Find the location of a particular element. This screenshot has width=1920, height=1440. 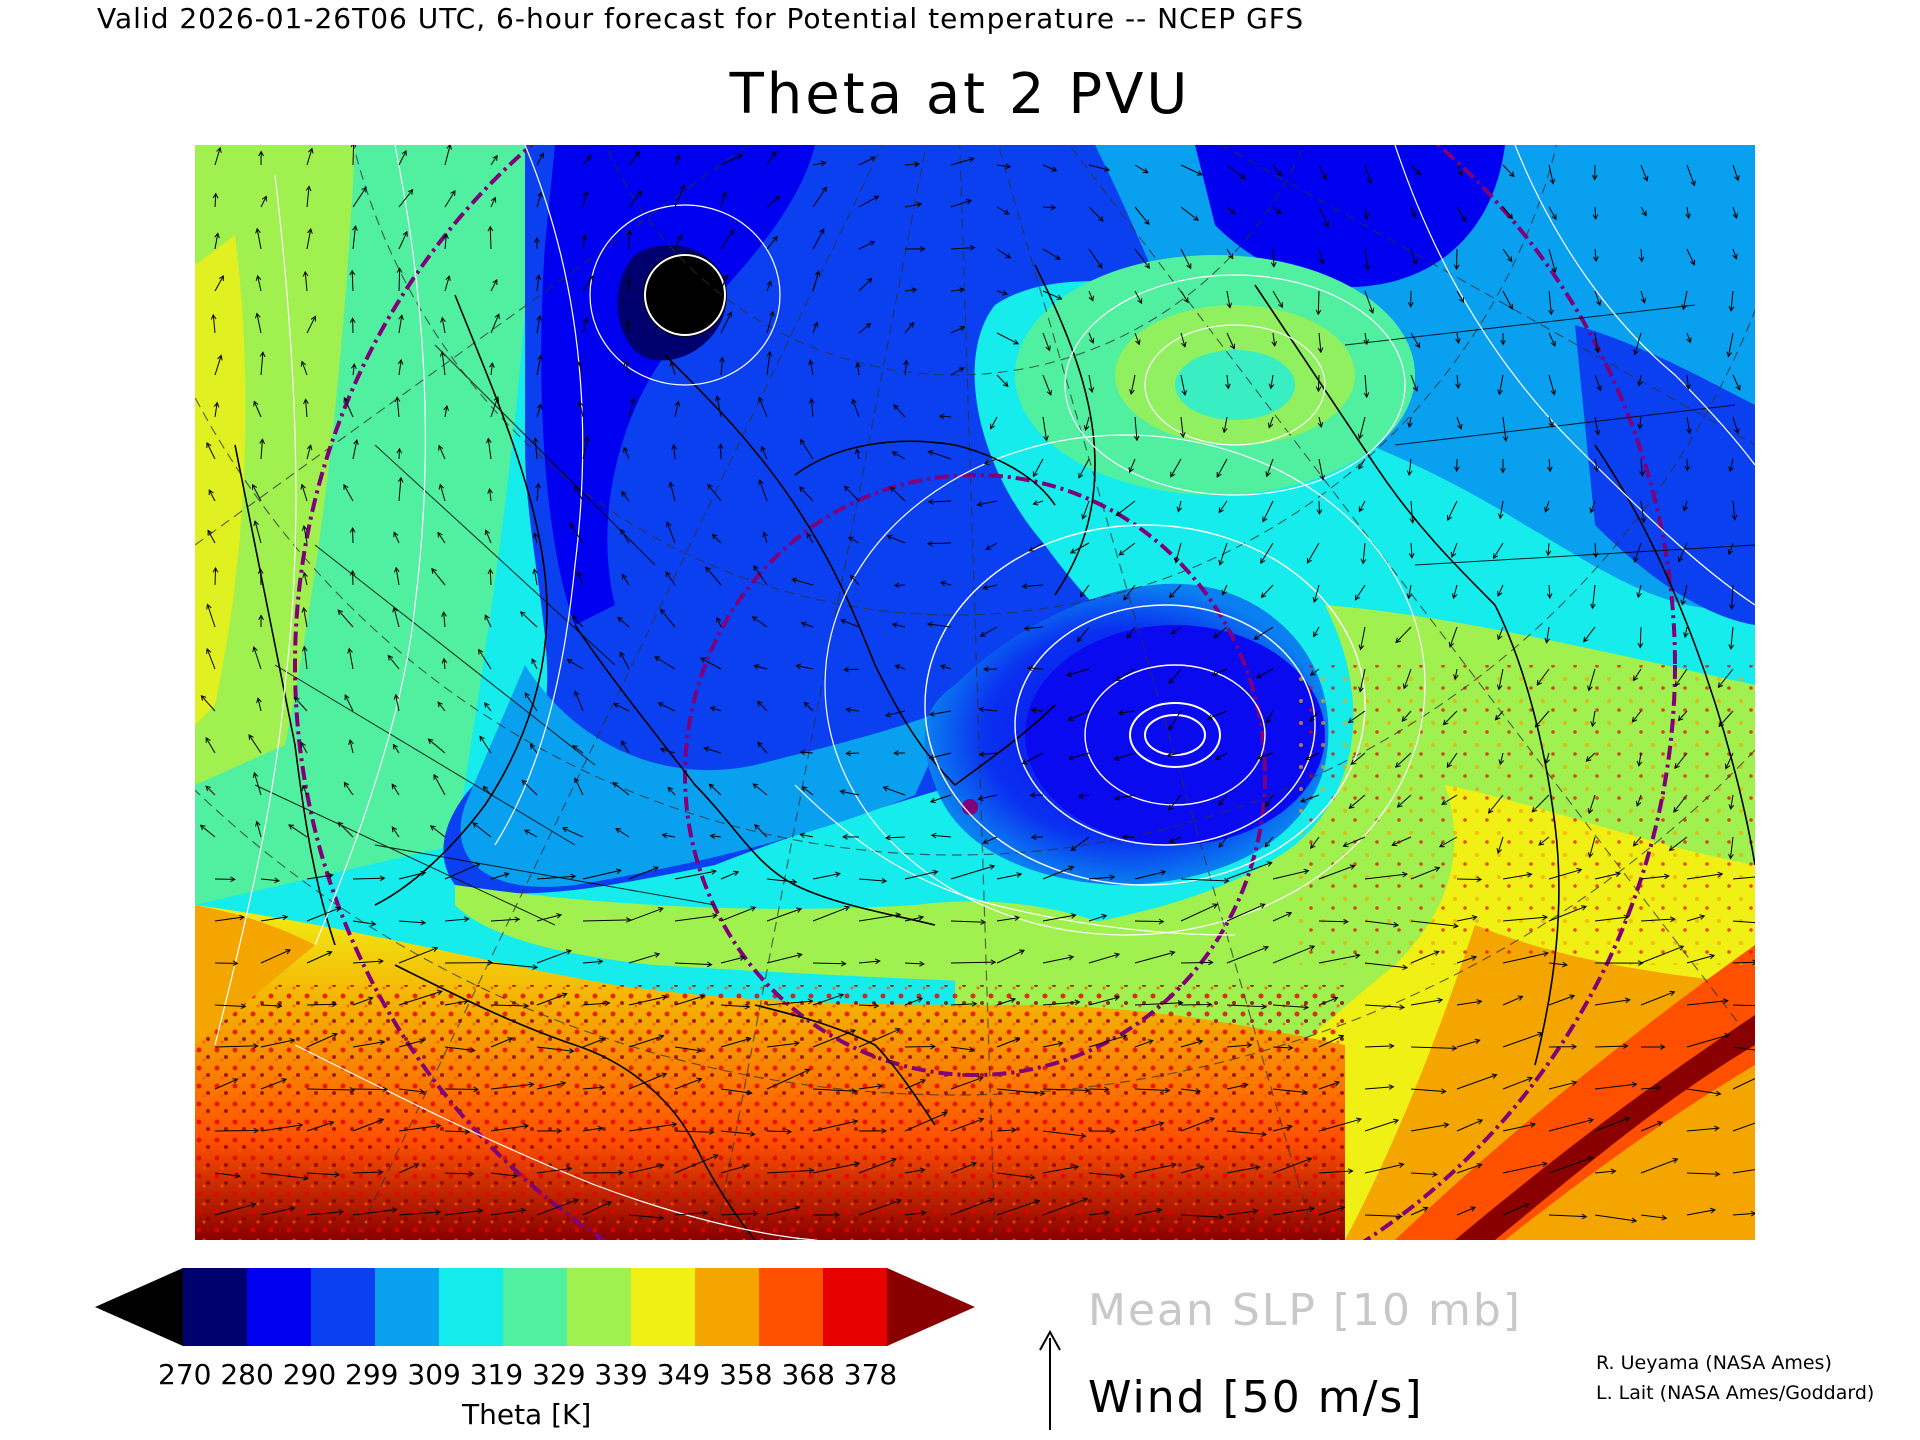

colorbar-over-tip is located at coordinates (931, 1307).